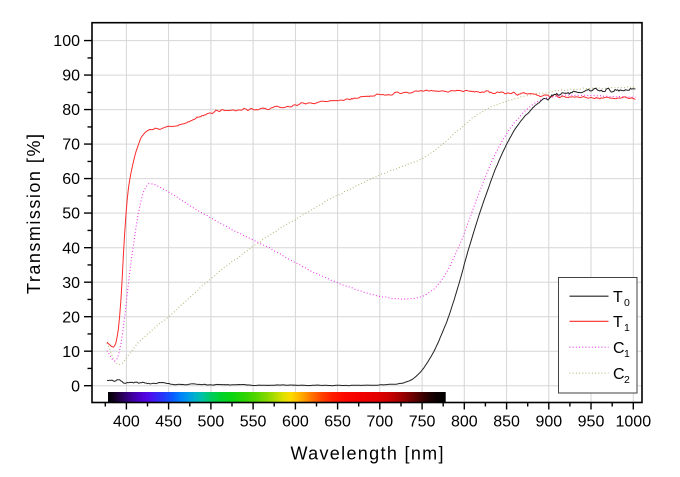 The image size is (680, 477). What do you see at coordinates (34, 214) in the screenshot?
I see `svg-text: Transmission [%]` at bounding box center [34, 214].